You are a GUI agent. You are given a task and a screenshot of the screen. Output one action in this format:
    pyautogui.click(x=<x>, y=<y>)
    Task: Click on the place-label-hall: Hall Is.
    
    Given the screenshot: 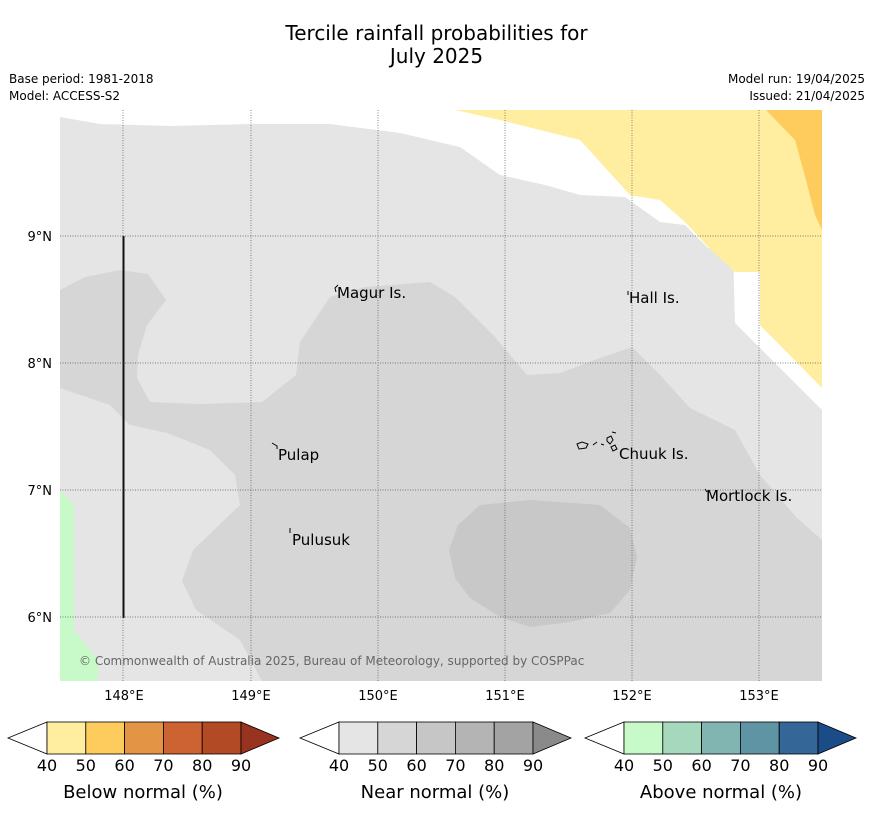 What is the action you would take?
    pyautogui.click(x=654, y=298)
    